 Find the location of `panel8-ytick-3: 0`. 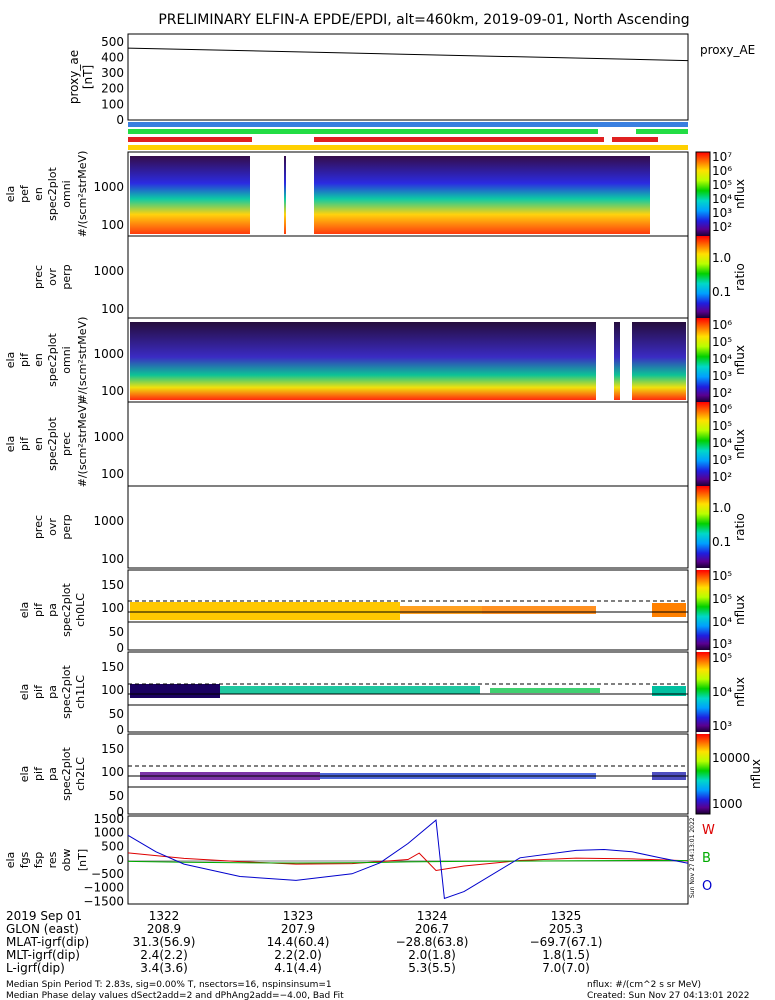

panel8-ytick-3: 0 is located at coordinates (120, 648).